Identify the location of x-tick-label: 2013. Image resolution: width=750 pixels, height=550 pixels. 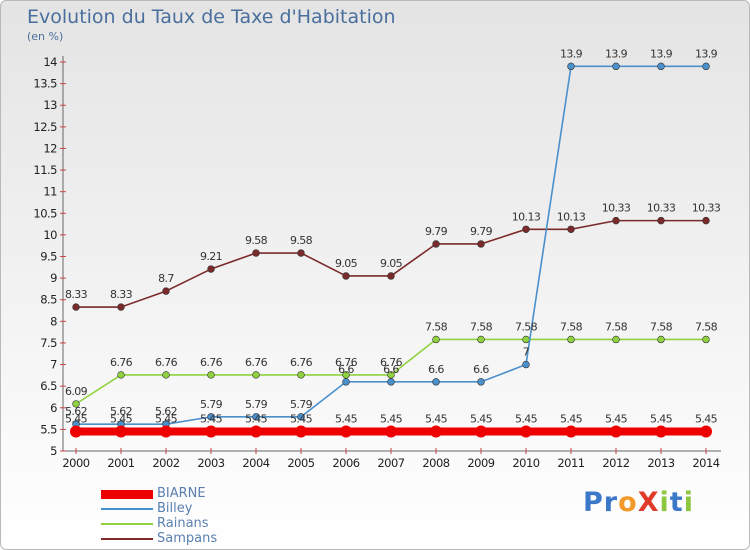
(660, 463).